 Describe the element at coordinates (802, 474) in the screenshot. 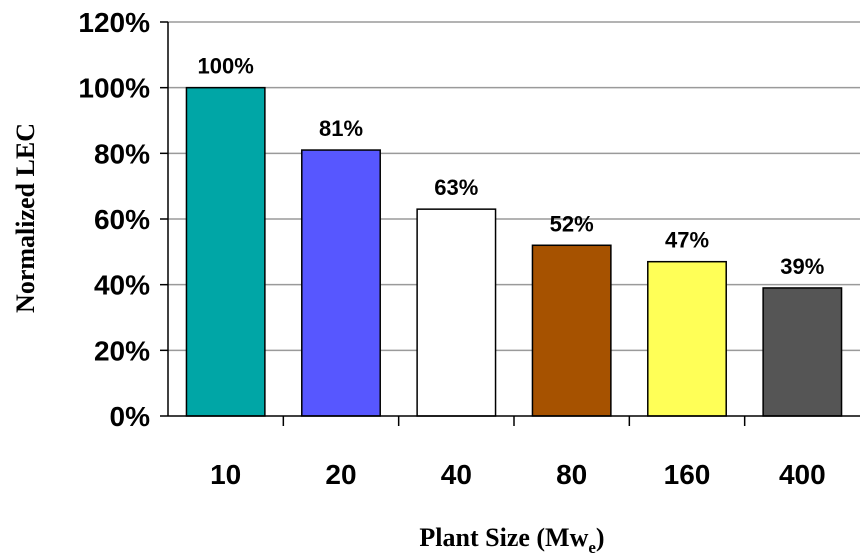

I see `x-tick-label-400: 400` at that location.